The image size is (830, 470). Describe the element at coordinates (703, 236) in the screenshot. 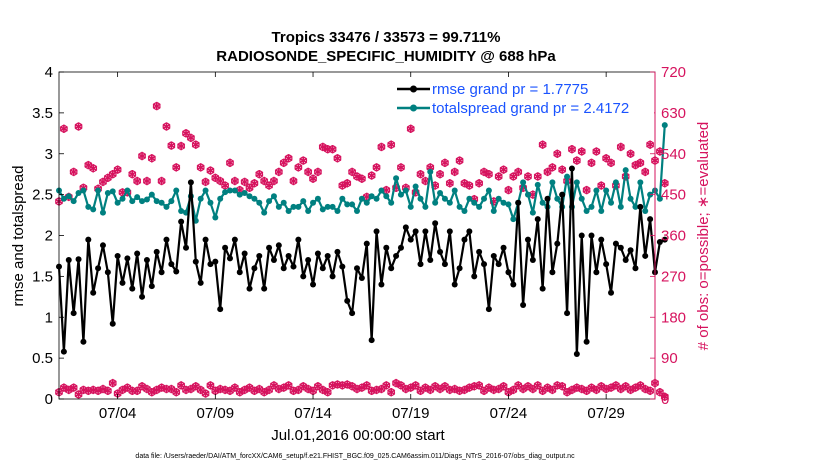

I see `right-y-axis-label: # of obs: o=possible; ∗=evaluated` at that location.